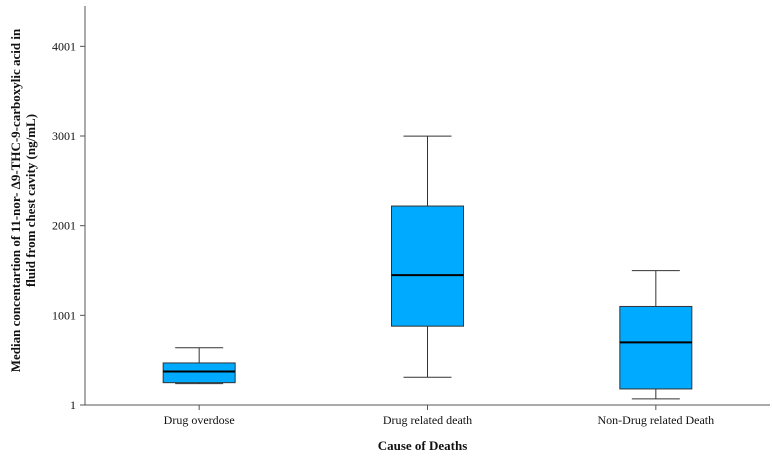 This screenshot has width=772, height=457. I want to click on y-axis-ticks: 1 1001 2001 3001 4001, so click(68, 225).